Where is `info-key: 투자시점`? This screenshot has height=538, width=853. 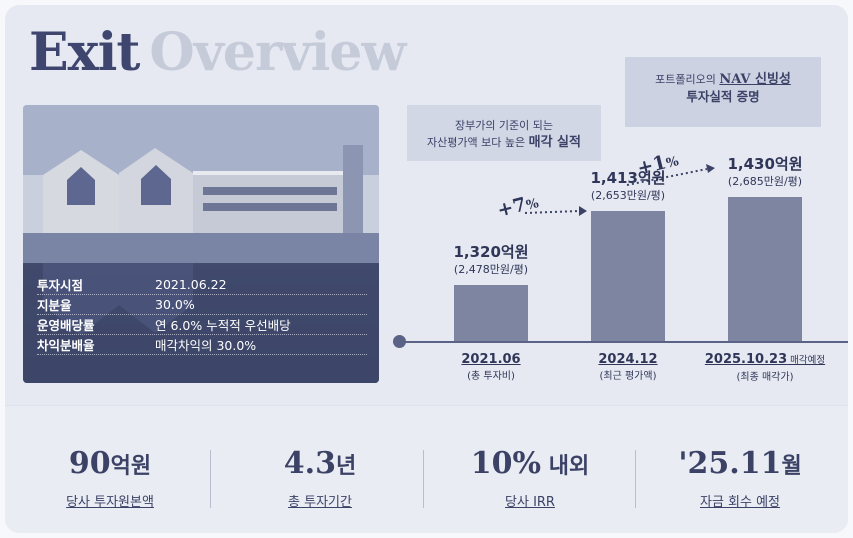
info-key: 투자시점 is located at coordinates (60, 285).